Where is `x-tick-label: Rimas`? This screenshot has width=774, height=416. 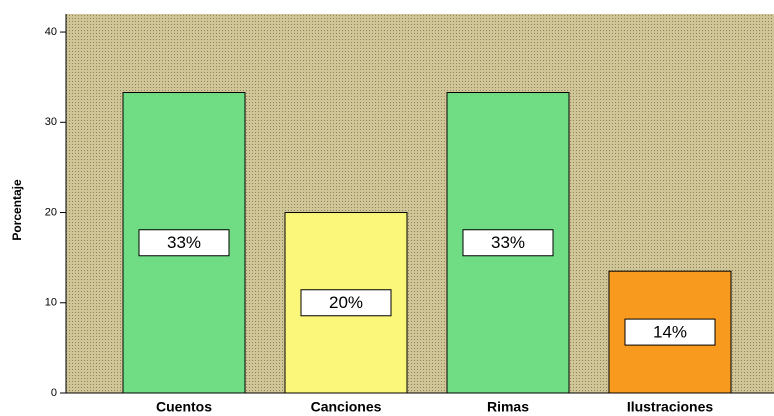
x-tick-label: Rimas is located at coordinates (508, 407).